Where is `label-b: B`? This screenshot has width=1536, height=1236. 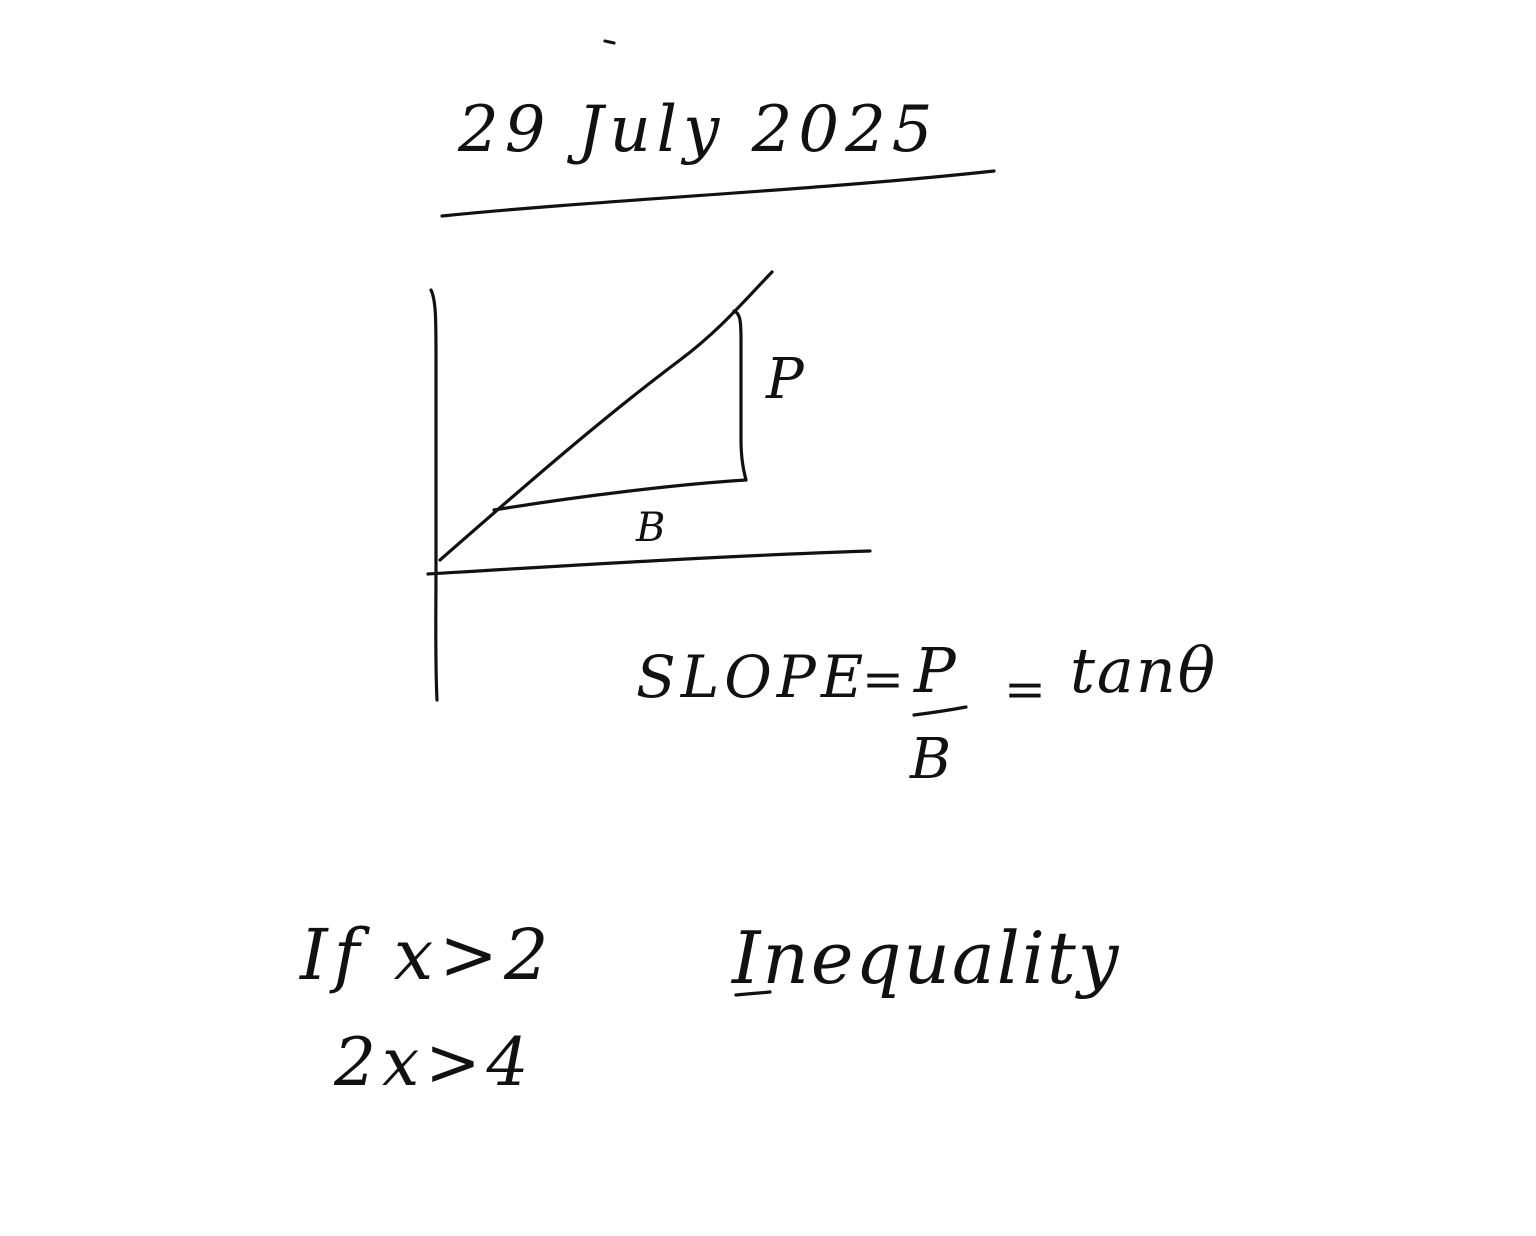 label-b: B is located at coordinates (651, 528).